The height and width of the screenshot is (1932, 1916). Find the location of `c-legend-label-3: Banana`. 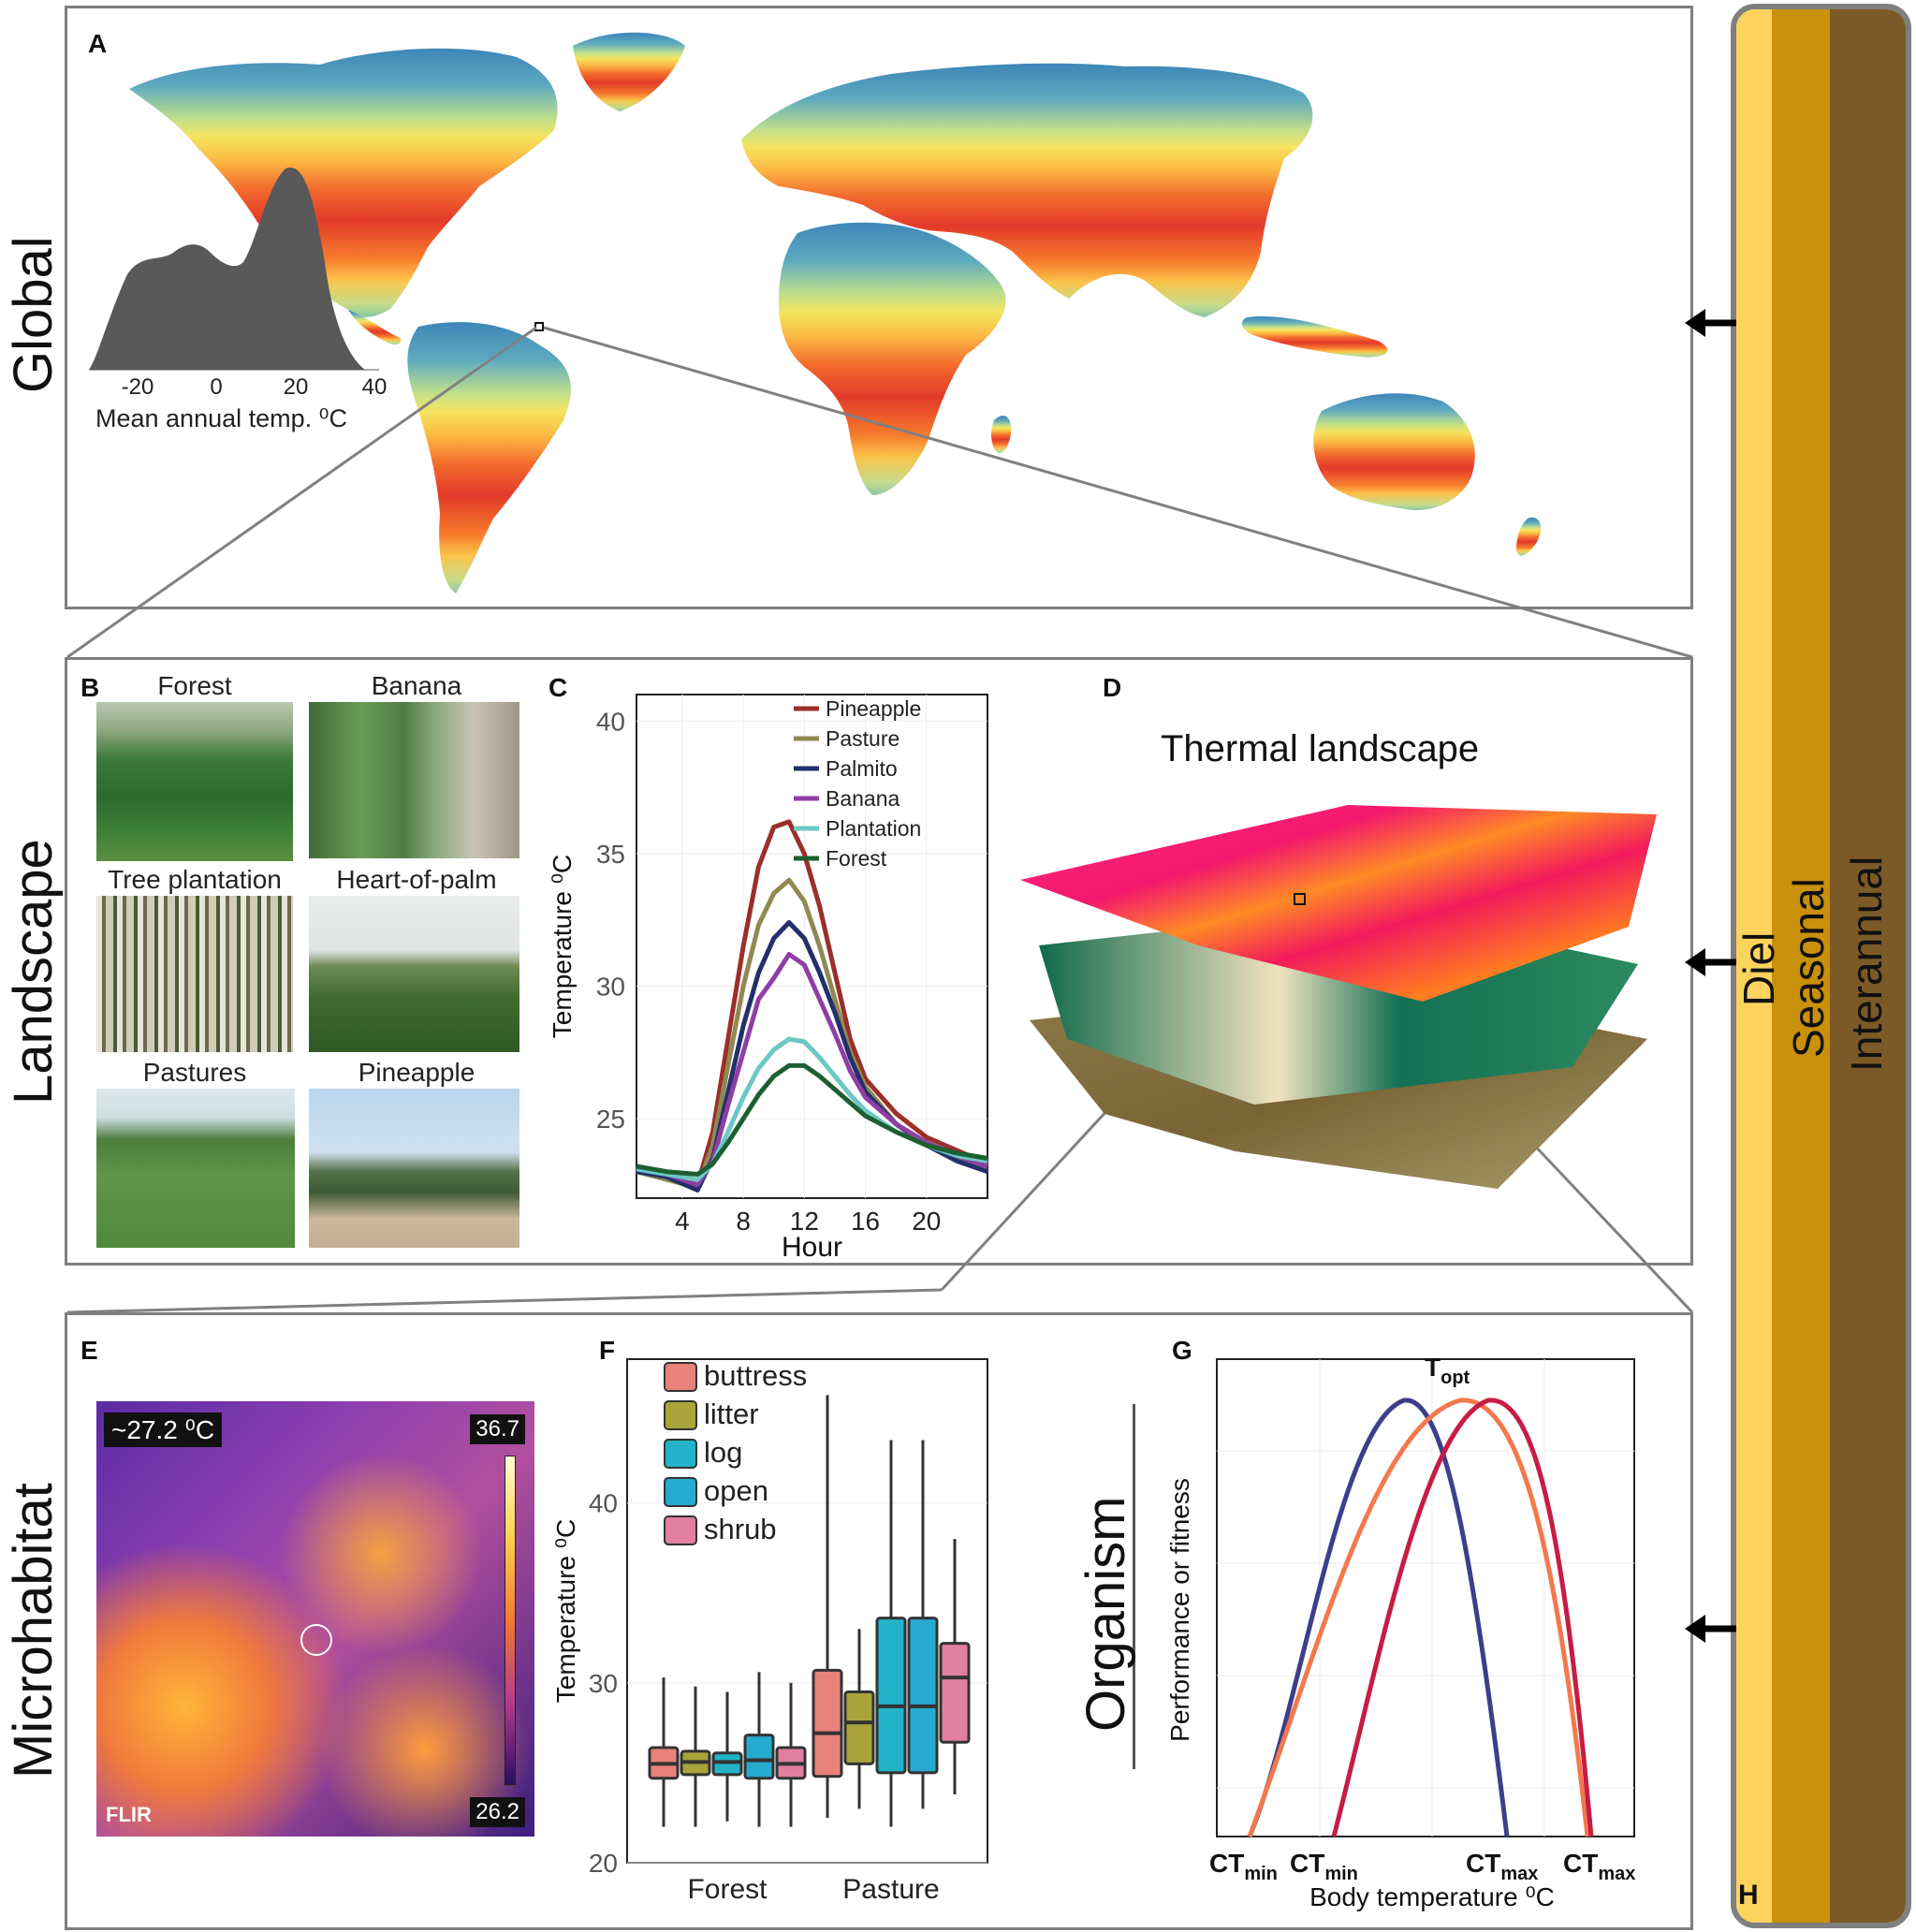

c-legend-label-3: Banana is located at coordinates (863, 798).